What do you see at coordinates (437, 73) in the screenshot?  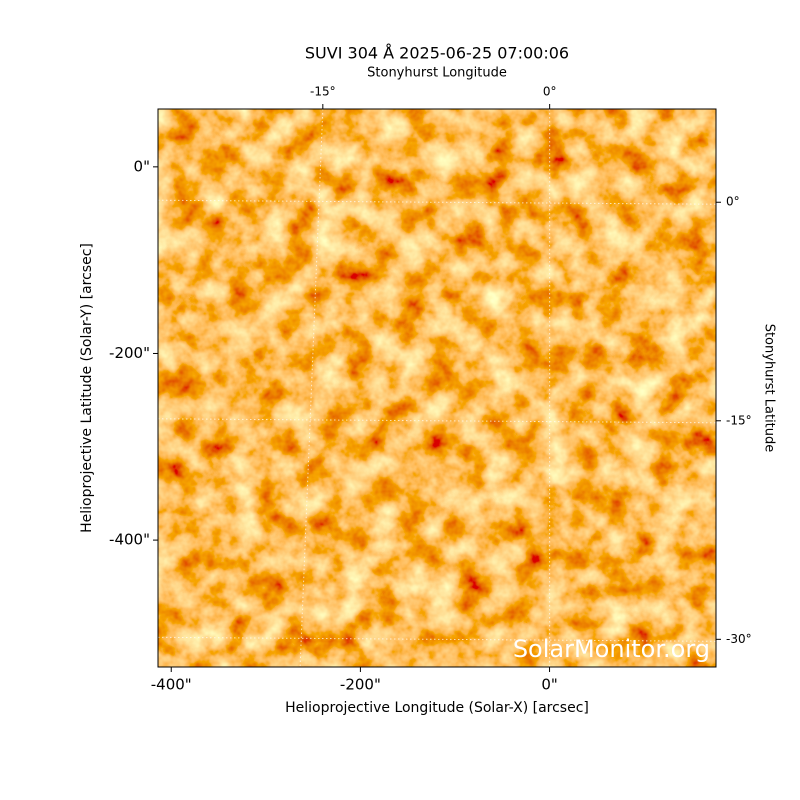 I see `x2-label: Stonyhurst Longitude` at bounding box center [437, 73].